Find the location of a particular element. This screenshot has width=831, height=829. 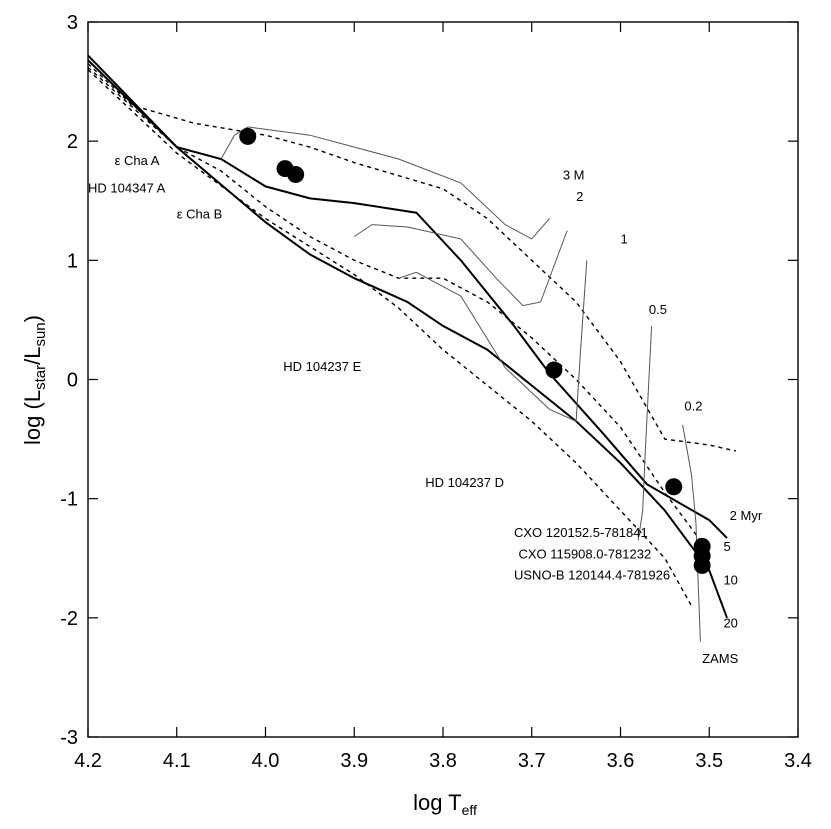

y-tick-label: 0 is located at coordinates (72, 381).